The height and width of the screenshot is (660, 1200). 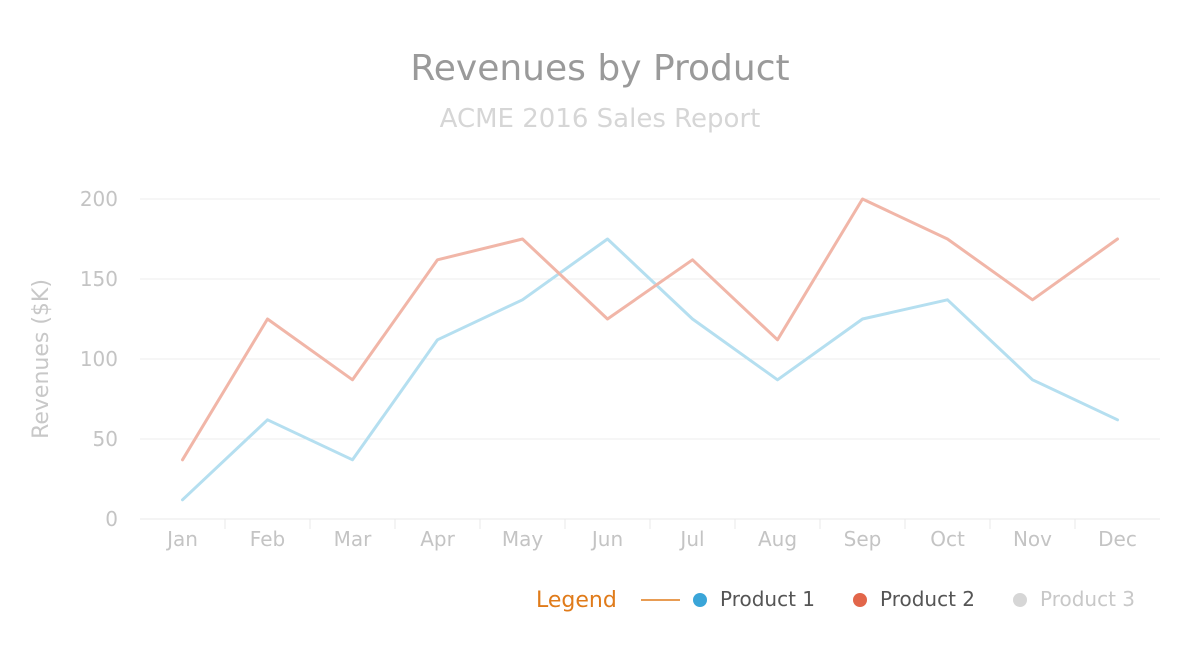 I want to click on x-tick-label: Dec, so click(x=1117, y=539).